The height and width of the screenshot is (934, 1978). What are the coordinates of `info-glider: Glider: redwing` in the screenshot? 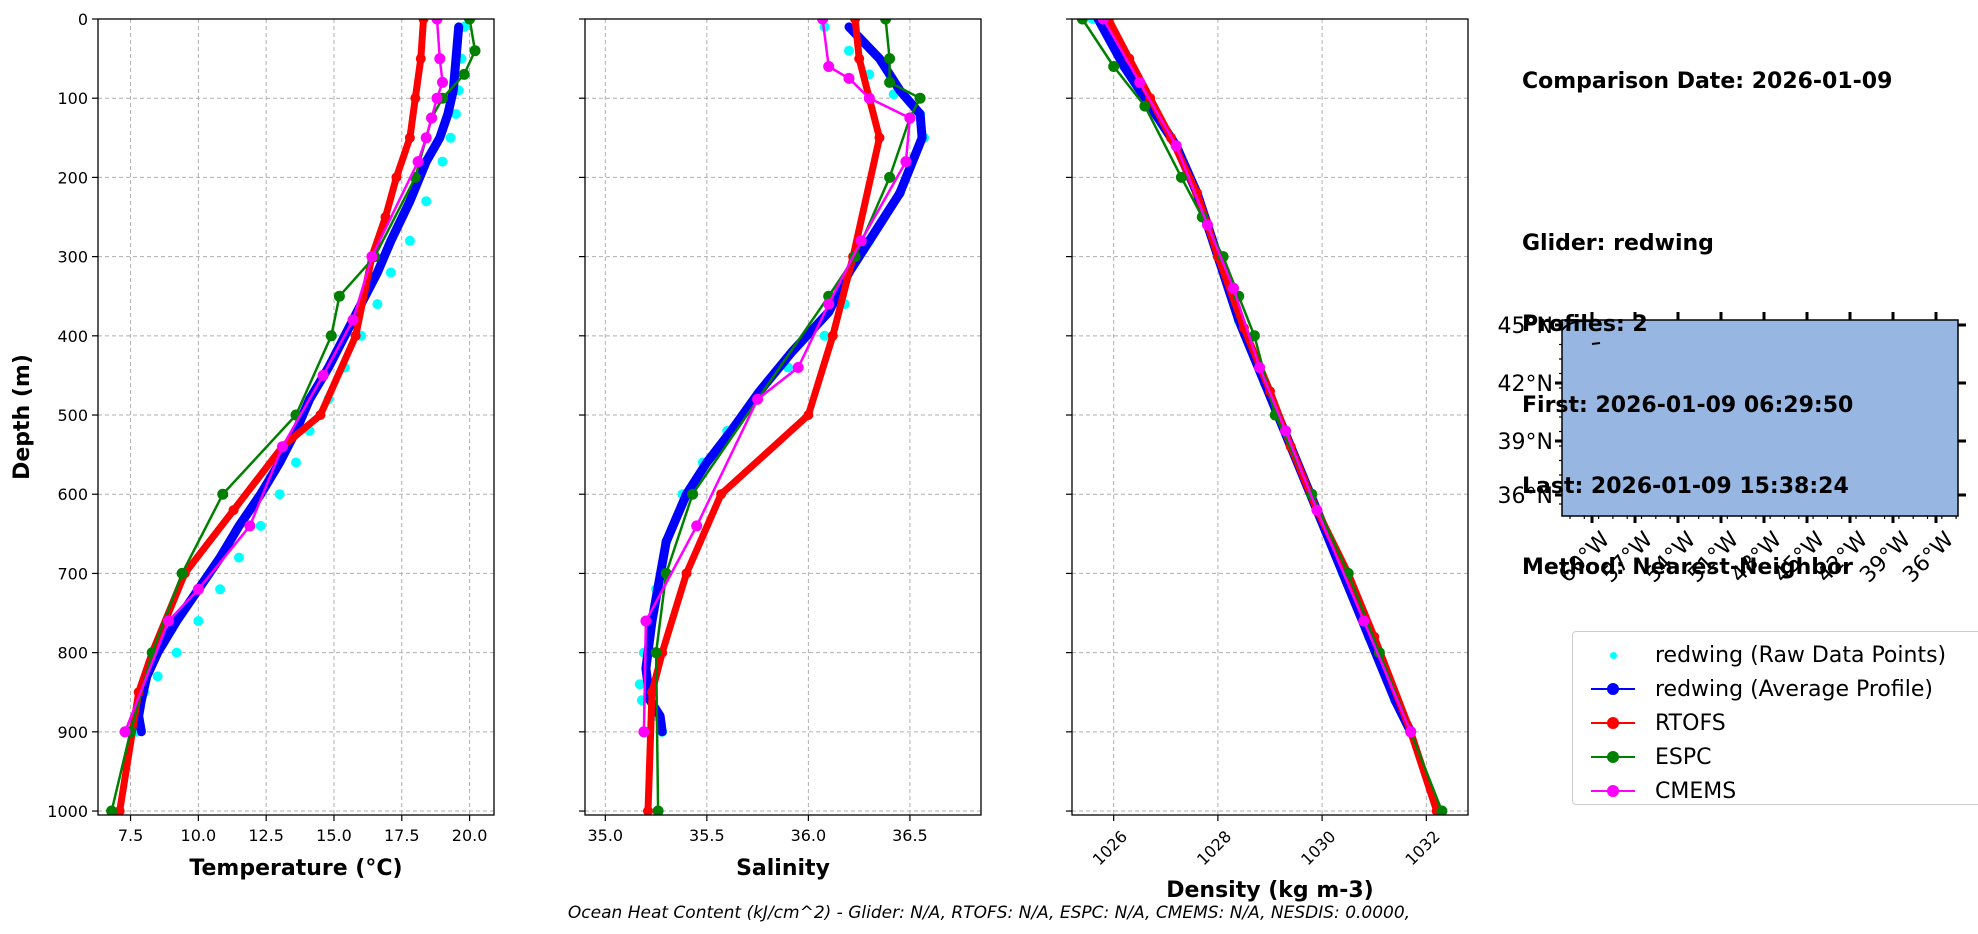 It's located at (1618, 243).